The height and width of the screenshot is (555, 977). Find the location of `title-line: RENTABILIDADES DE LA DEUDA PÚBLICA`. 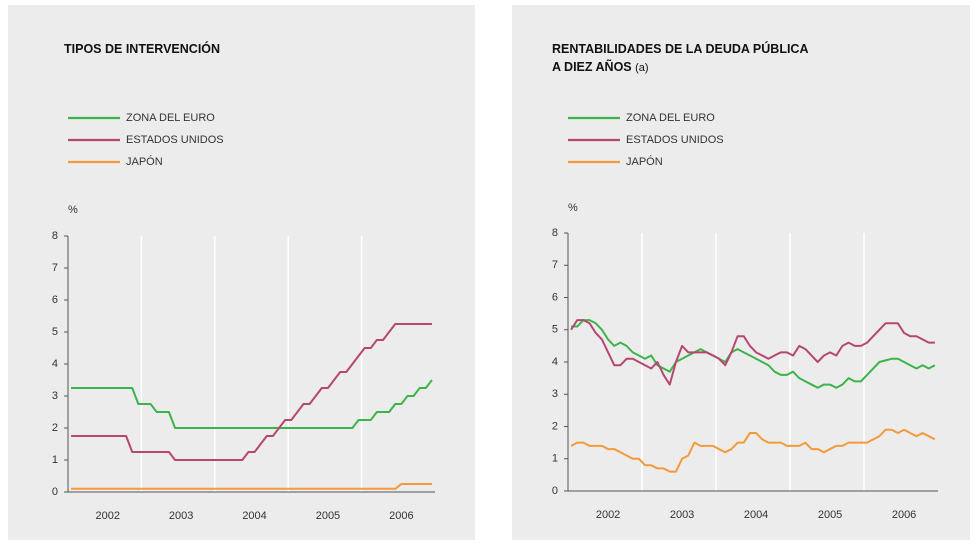

title-line: RENTABILIDADES DE LA DEUDA PÚBLICA is located at coordinates (680, 48).